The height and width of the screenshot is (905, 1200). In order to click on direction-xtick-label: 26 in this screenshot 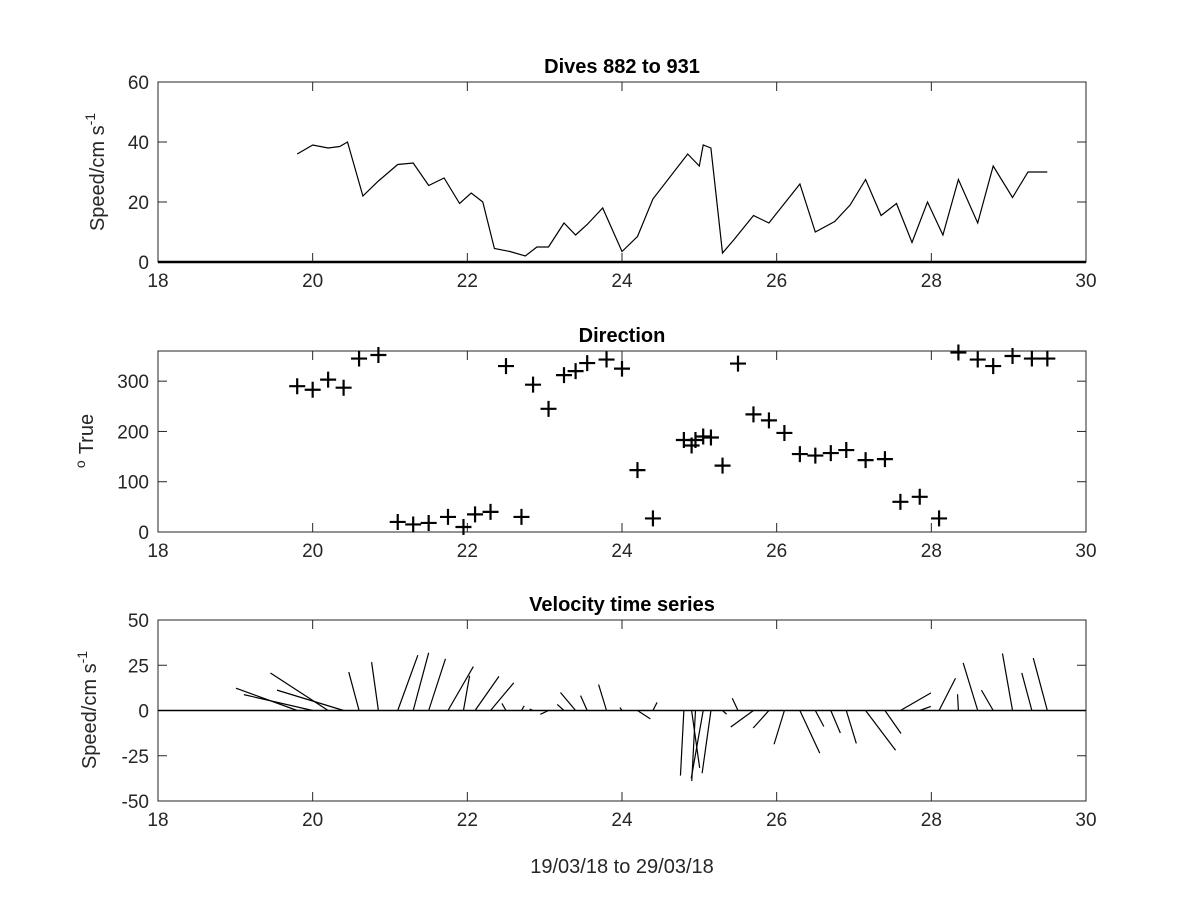, I will do `click(776, 551)`.